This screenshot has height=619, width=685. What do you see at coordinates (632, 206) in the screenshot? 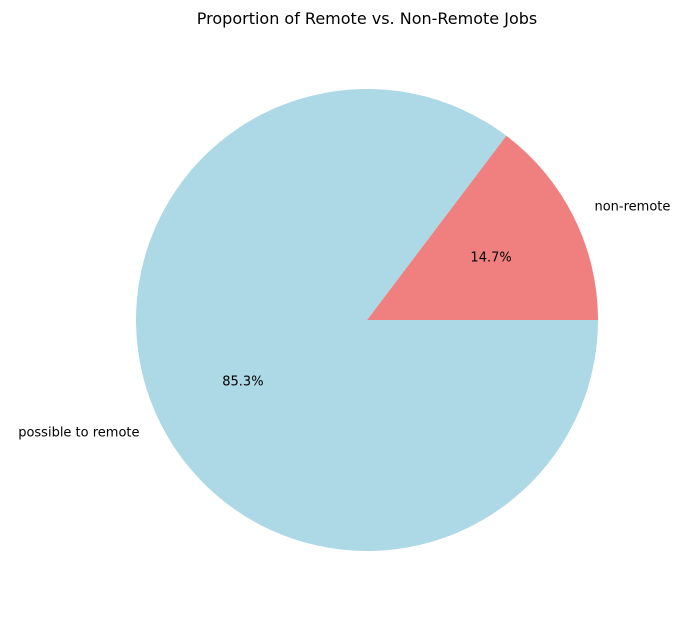
I see `pie-category-label: non-remote` at bounding box center [632, 206].